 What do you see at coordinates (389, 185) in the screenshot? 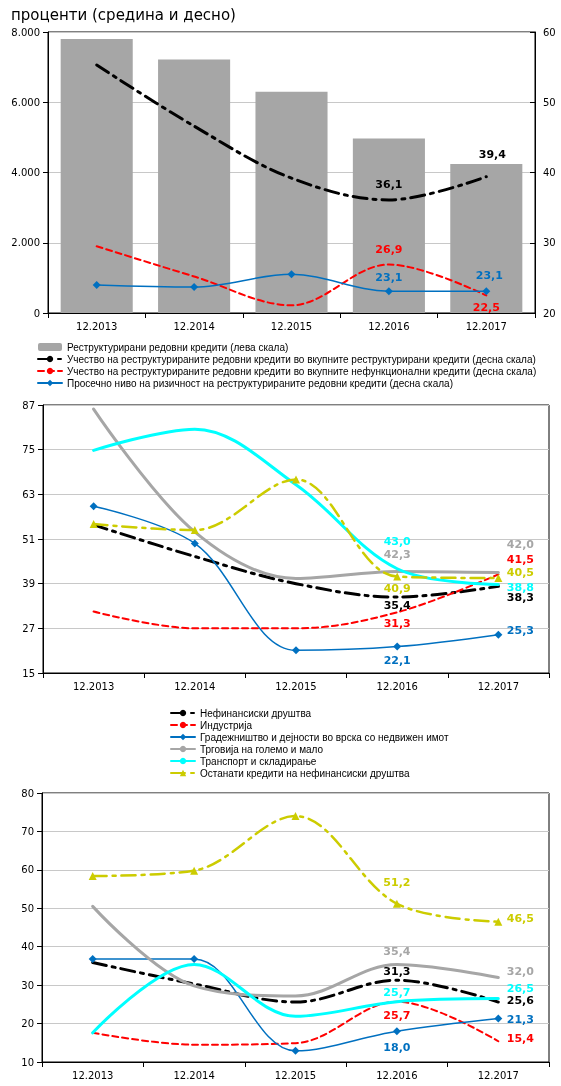
I see `data-label: 36,1` at bounding box center [389, 185].